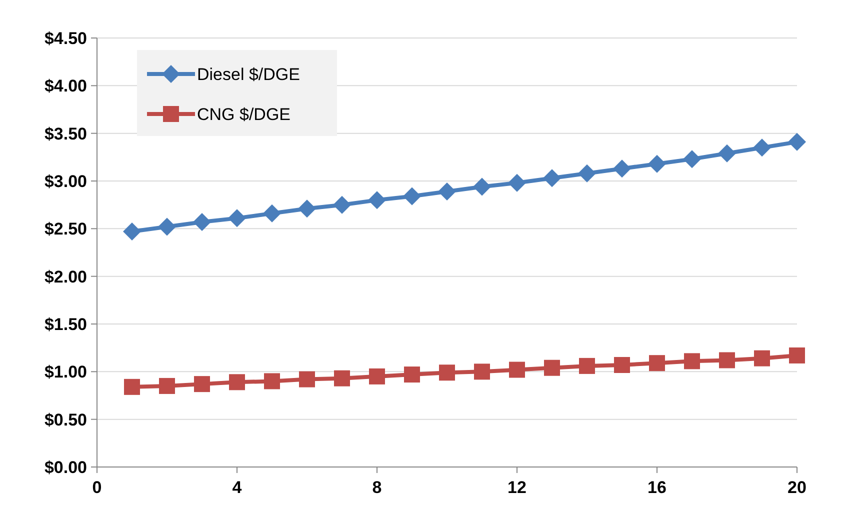 The image size is (856, 525). I want to click on x-tick-label: 12, so click(517, 487).